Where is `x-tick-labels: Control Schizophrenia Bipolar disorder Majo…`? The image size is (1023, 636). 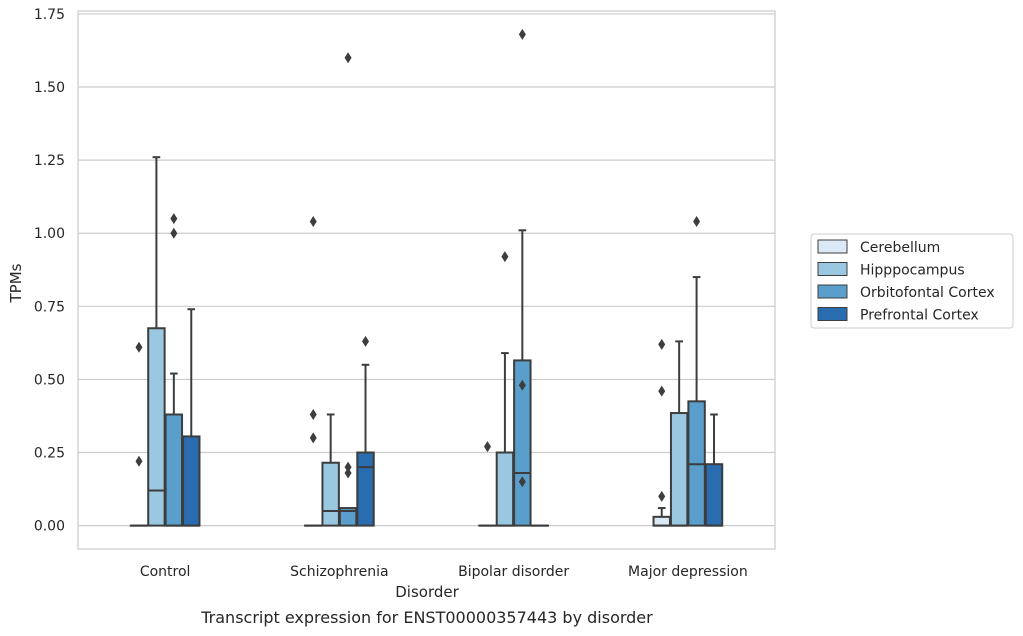 x-tick-labels: Control Schizophrenia Bipolar disorder Majo… is located at coordinates (444, 572).